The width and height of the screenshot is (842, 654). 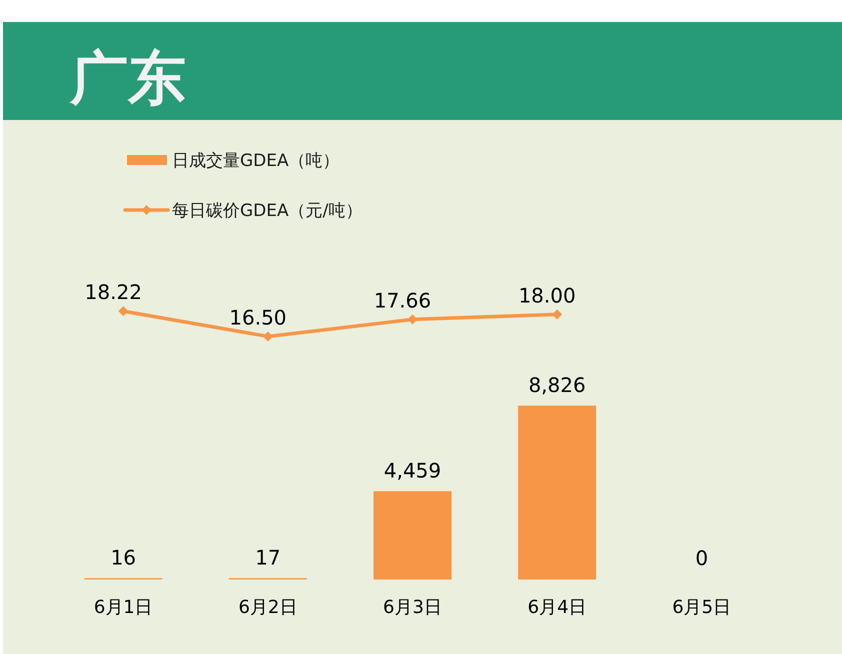 I want to click on x-tick-label: 6月5日, so click(x=702, y=607).